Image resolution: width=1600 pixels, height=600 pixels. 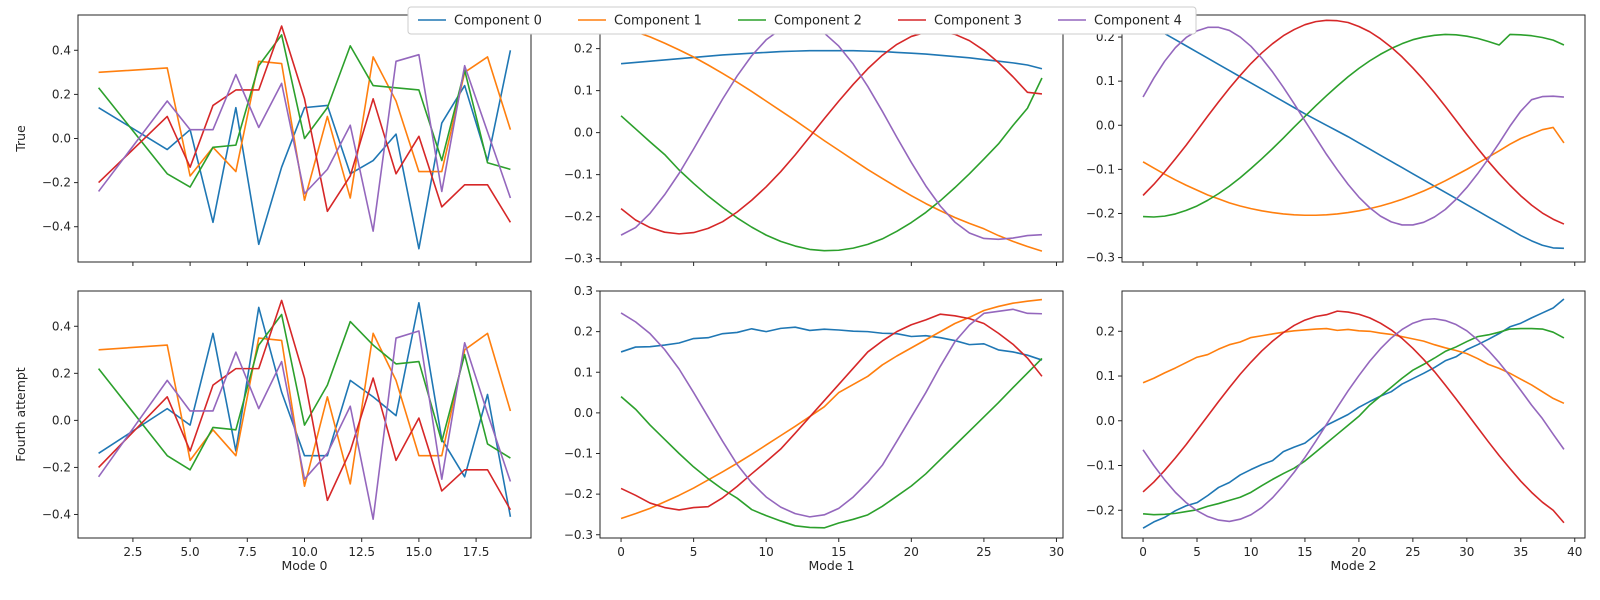 I want to click on x-tick-label: 7.5, so click(x=247, y=552).